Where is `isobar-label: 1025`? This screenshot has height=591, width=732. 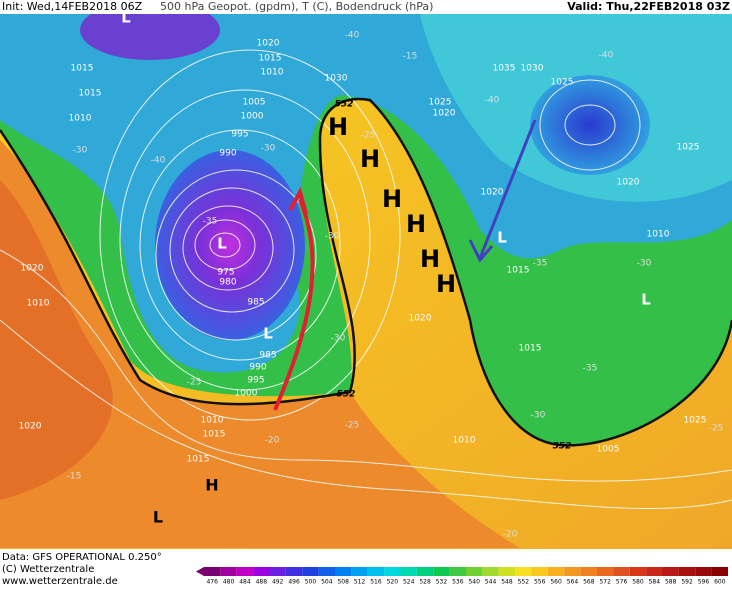 isobar-label: 1025 is located at coordinates (695, 421).